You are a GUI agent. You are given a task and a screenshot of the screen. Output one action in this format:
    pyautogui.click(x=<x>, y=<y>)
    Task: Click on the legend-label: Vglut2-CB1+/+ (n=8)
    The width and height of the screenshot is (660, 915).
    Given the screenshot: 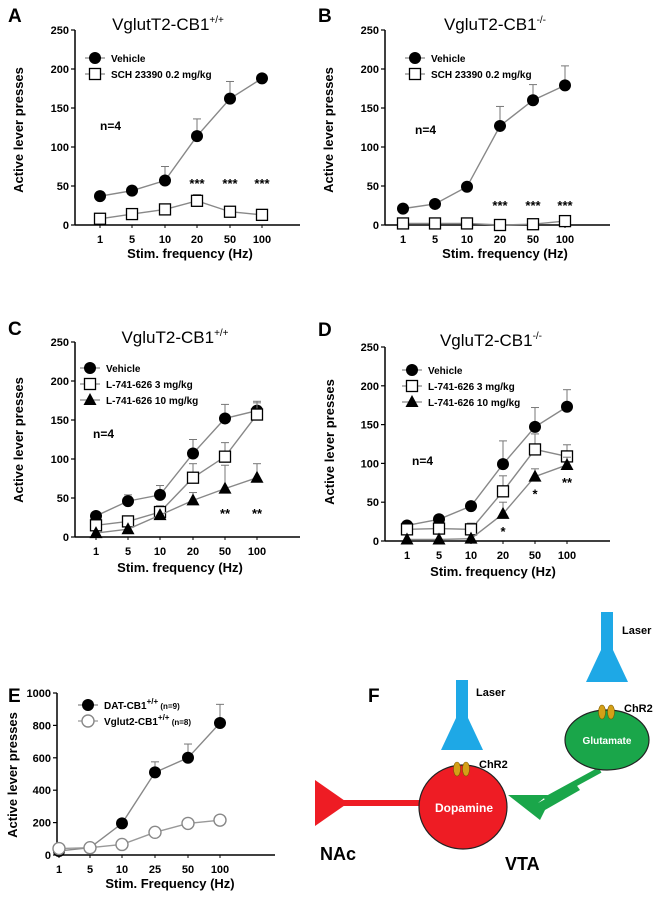 What is the action you would take?
    pyautogui.click(x=147, y=720)
    